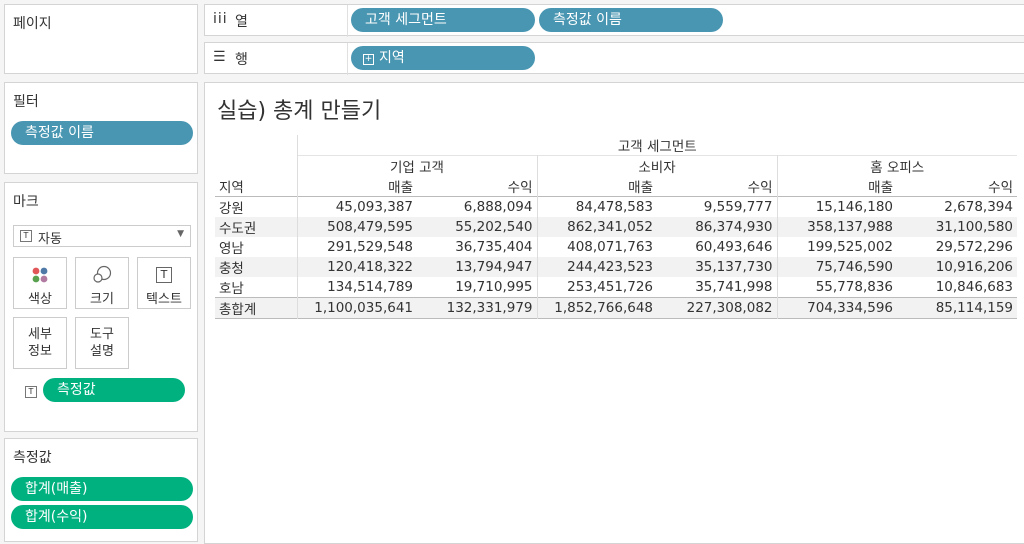  I want to click on row-header-region: 영남, so click(256, 247).